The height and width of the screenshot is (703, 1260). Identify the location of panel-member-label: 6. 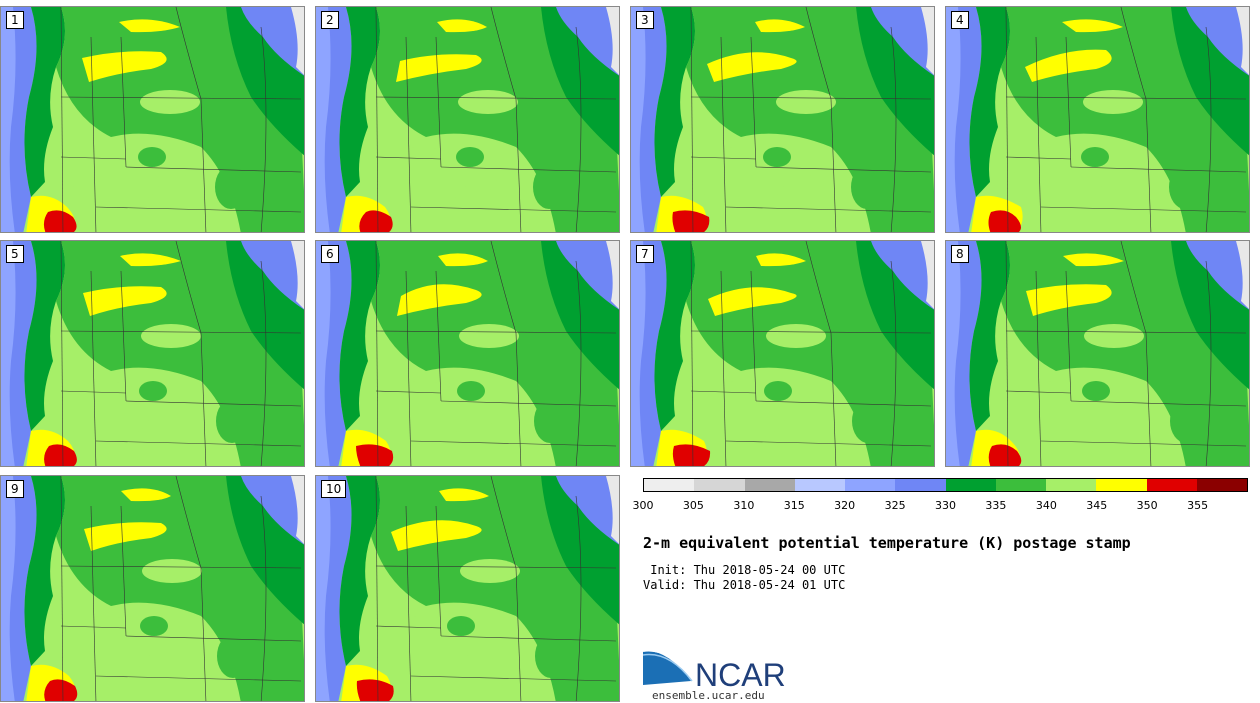
(330, 254).